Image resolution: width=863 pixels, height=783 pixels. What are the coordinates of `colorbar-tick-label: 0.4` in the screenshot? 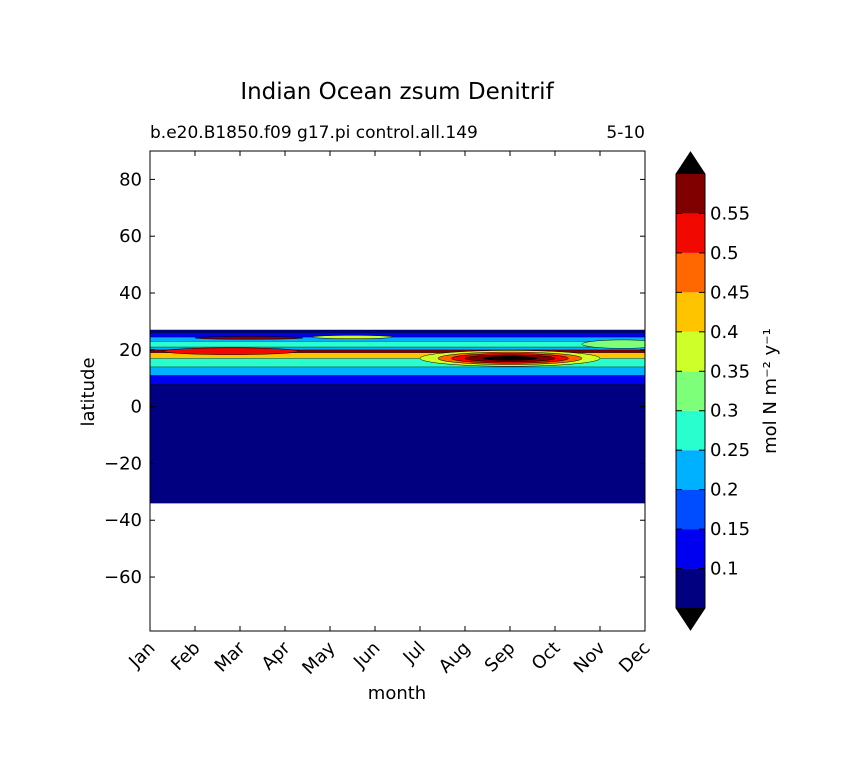 It's located at (724, 332).